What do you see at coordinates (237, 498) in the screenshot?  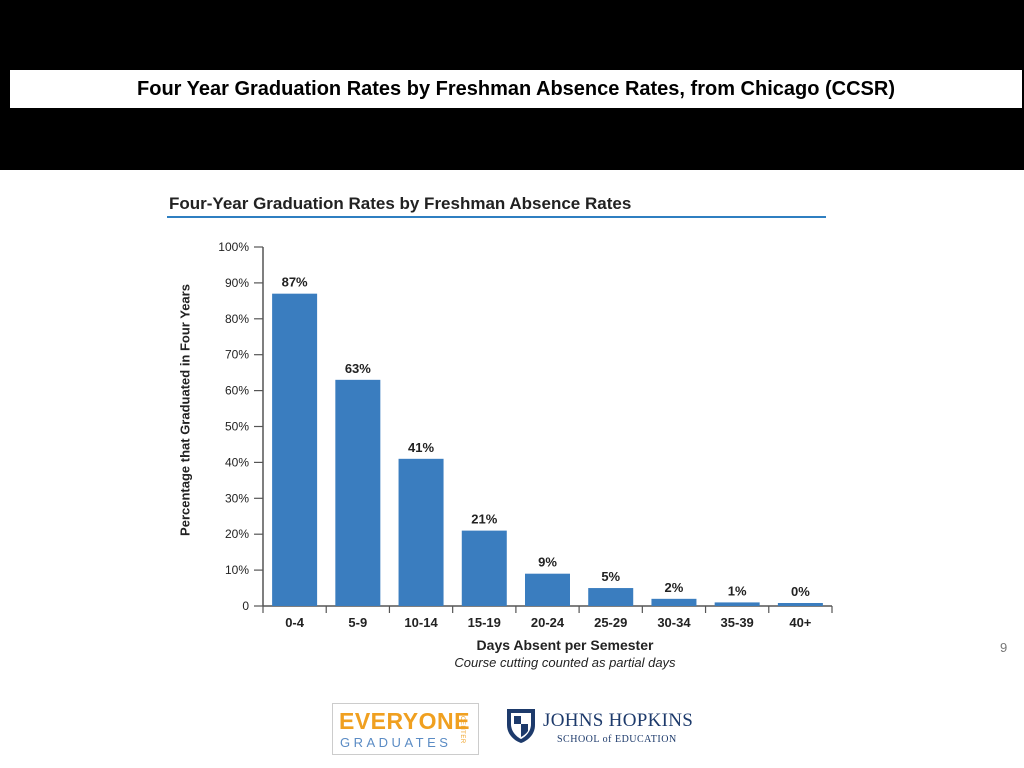 I see `y-tick-label: 30%` at bounding box center [237, 498].